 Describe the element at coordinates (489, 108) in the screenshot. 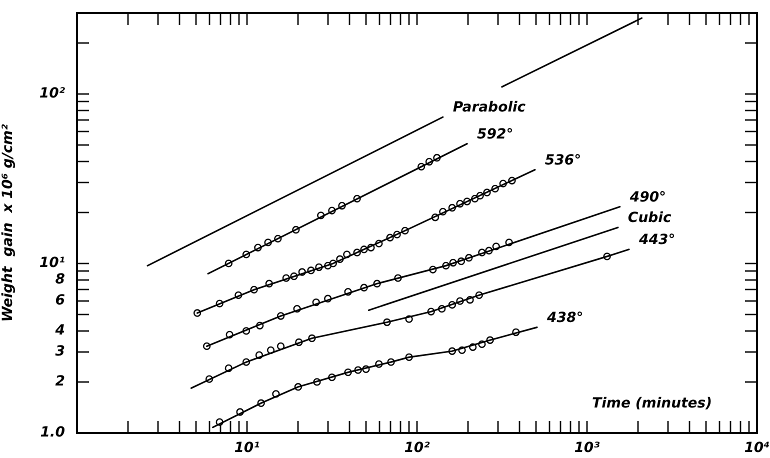

I see `series-label: Parabolic` at that location.